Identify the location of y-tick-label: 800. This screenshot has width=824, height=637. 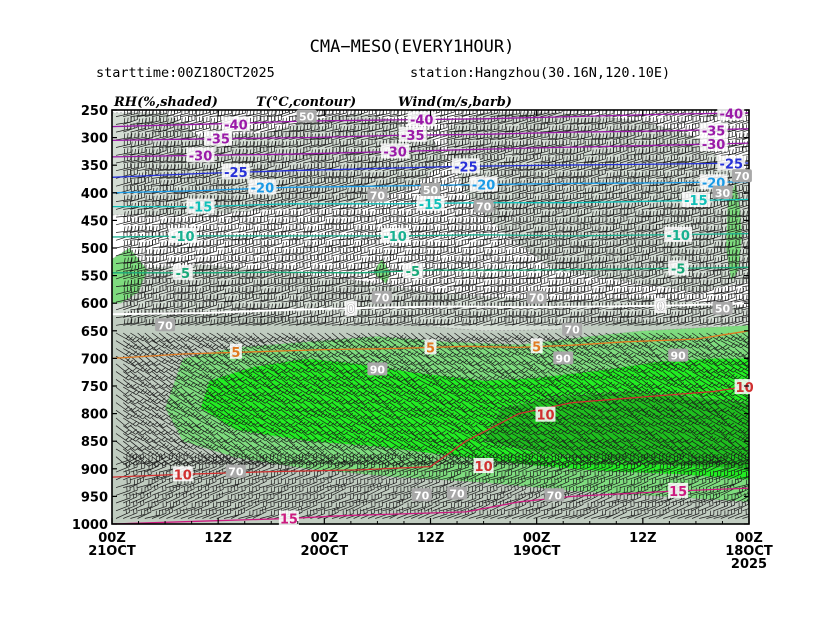
(94, 415).